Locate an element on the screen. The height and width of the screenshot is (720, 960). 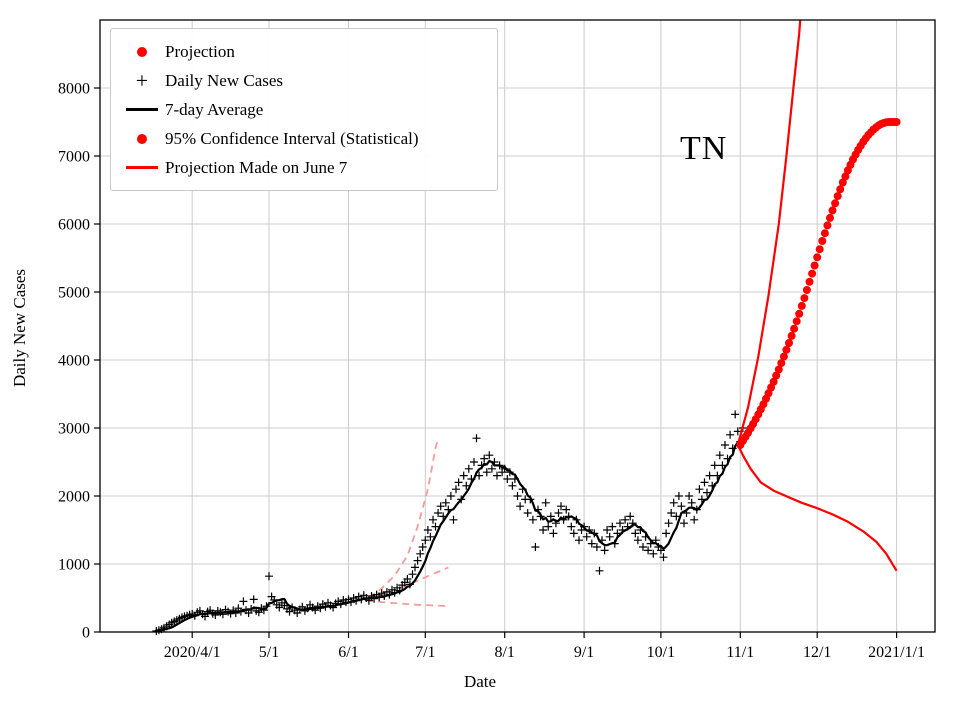
legend-item-confidence-interval: 95% Confidence Interval (Statistical) is located at coordinates (301, 138).